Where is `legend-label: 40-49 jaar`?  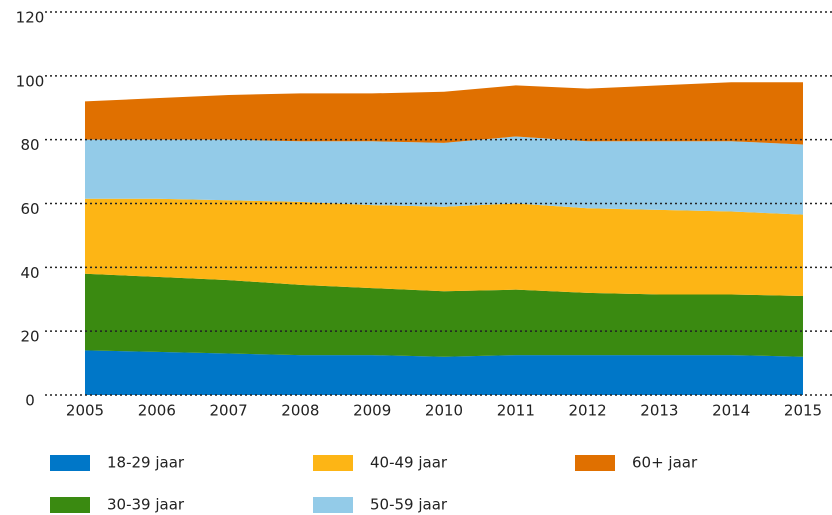
legend-label: 40-49 jaar is located at coordinates (409, 463).